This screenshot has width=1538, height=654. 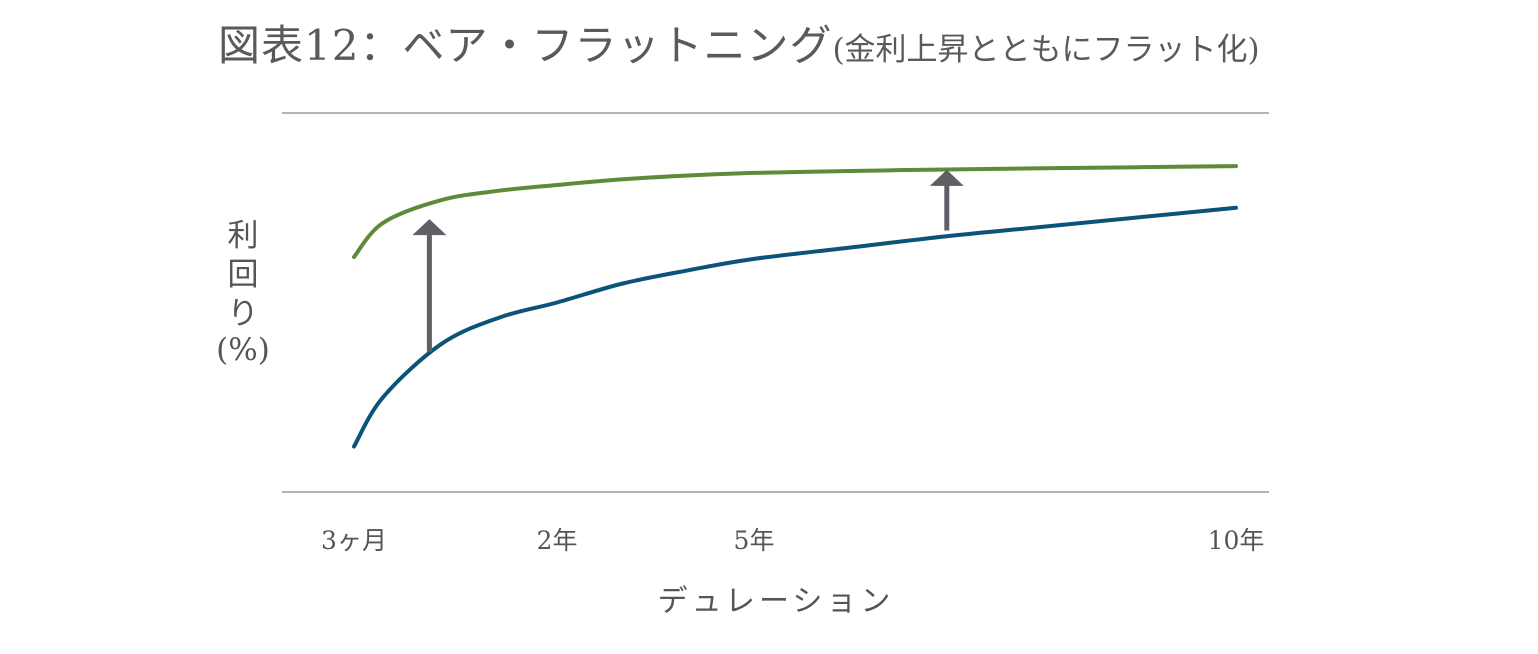 What do you see at coordinates (243, 236) in the screenshot?
I see `y-axis-label-line: 利` at bounding box center [243, 236].